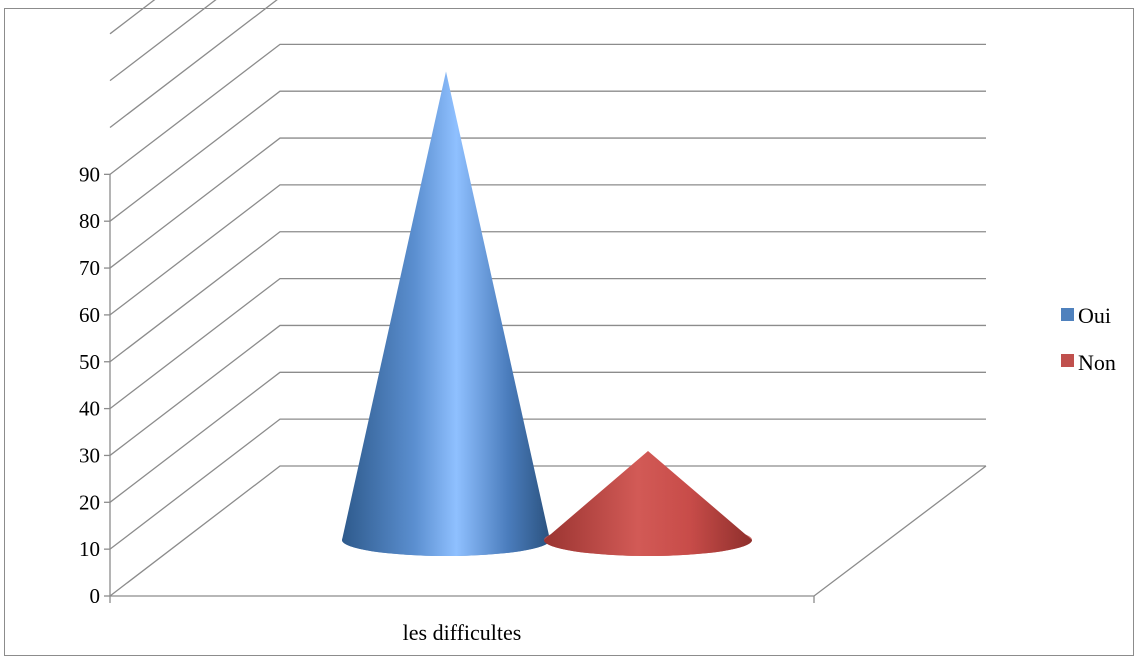 This screenshot has height=660, width=1146. I want to click on y-tick-label: 60, so click(89, 315).